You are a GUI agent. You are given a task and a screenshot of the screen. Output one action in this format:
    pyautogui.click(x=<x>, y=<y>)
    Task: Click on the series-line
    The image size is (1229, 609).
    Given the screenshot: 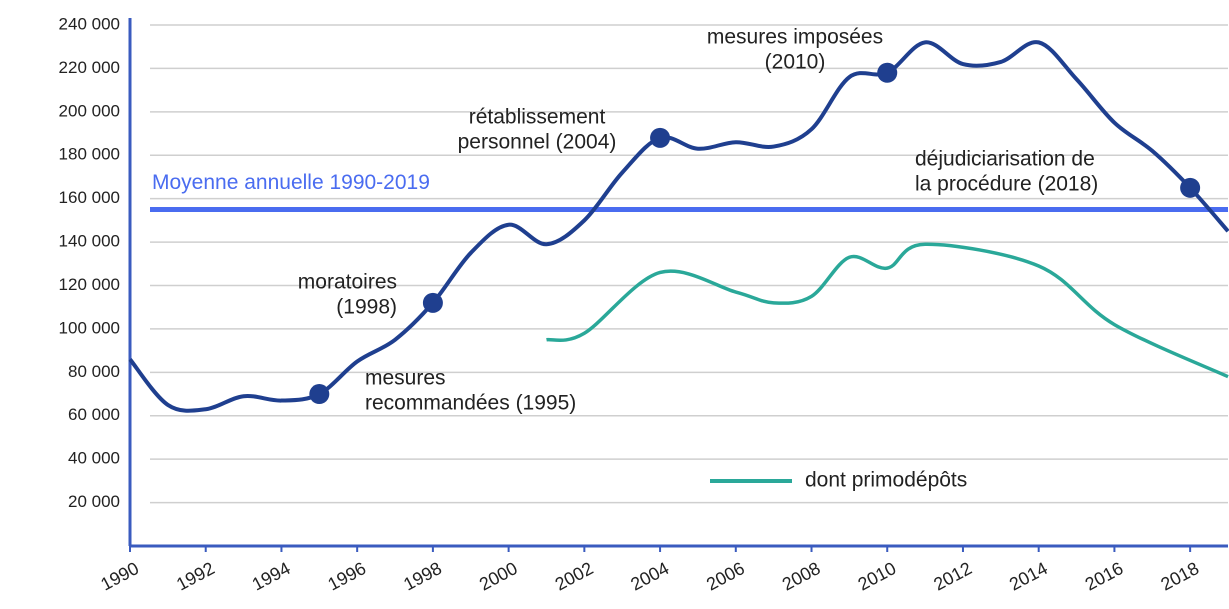 What is the action you would take?
    pyautogui.click(x=887, y=310)
    